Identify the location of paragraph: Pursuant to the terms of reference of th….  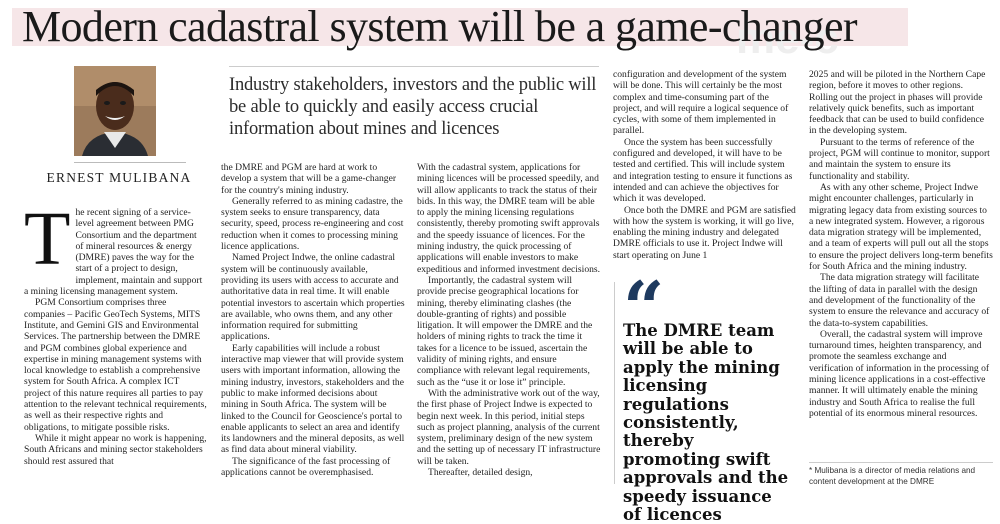
(899, 159).